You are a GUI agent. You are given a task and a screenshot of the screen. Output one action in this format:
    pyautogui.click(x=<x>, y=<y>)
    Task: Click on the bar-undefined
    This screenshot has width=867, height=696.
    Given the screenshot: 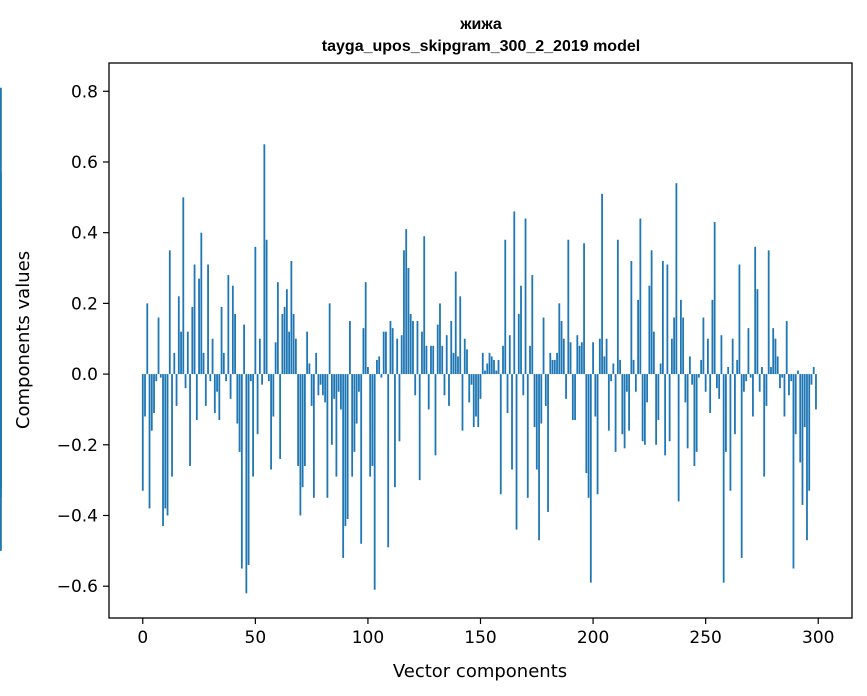 What is the action you would take?
    pyautogui.click(x=1, y=392)
    